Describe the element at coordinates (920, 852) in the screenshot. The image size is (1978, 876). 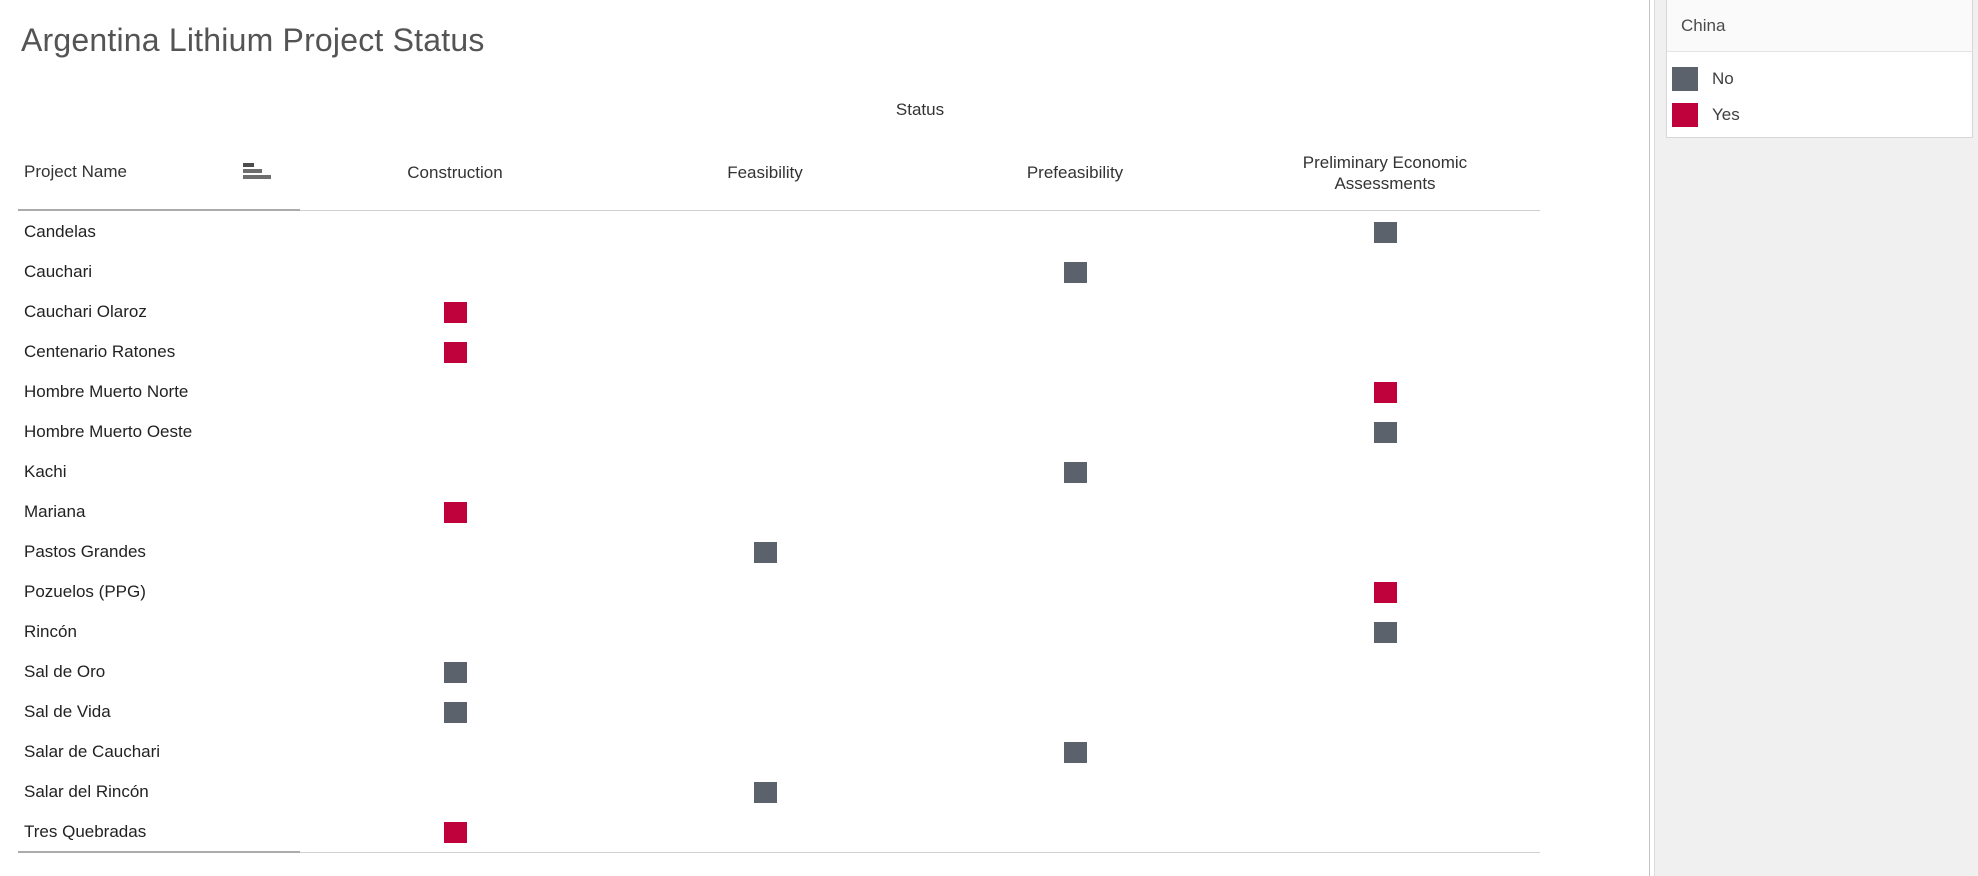
I see `bottom-border-chart` at that location.